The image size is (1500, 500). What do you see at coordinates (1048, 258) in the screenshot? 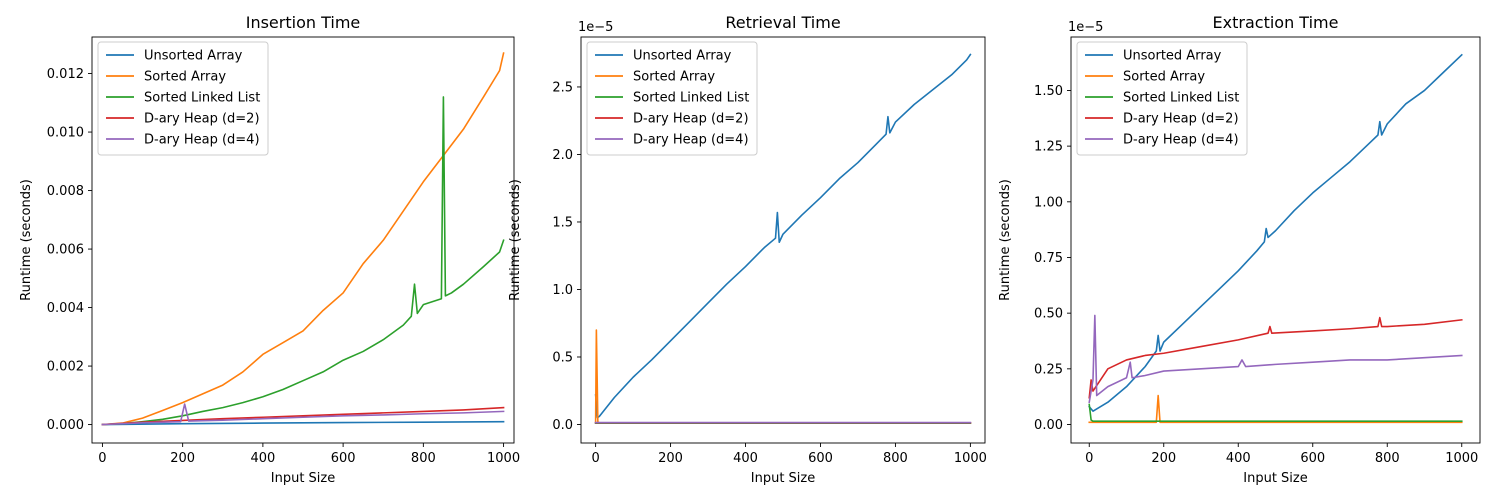
I see `y-tick-label: 0.75` at bounding box center [1048, 258].